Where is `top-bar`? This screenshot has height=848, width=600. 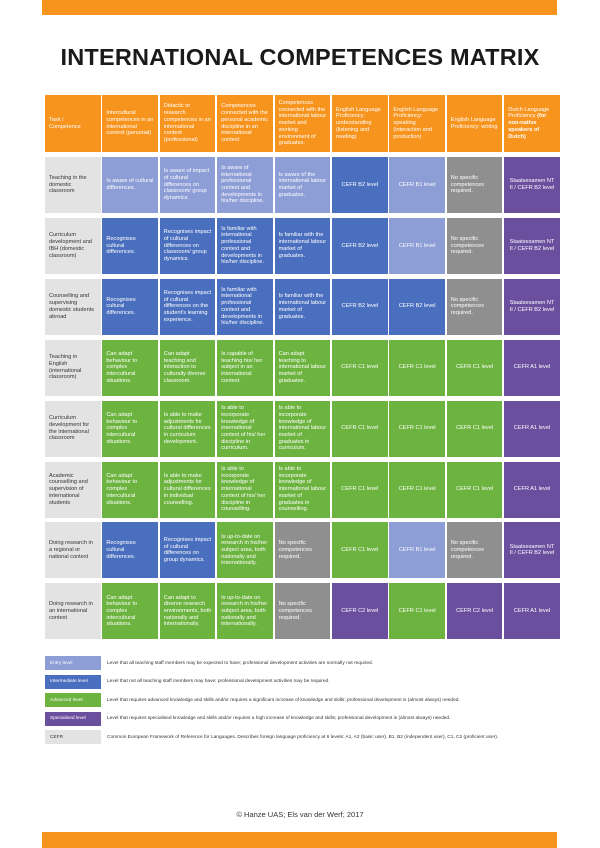 top-bar is located at coordinates (299, 7).